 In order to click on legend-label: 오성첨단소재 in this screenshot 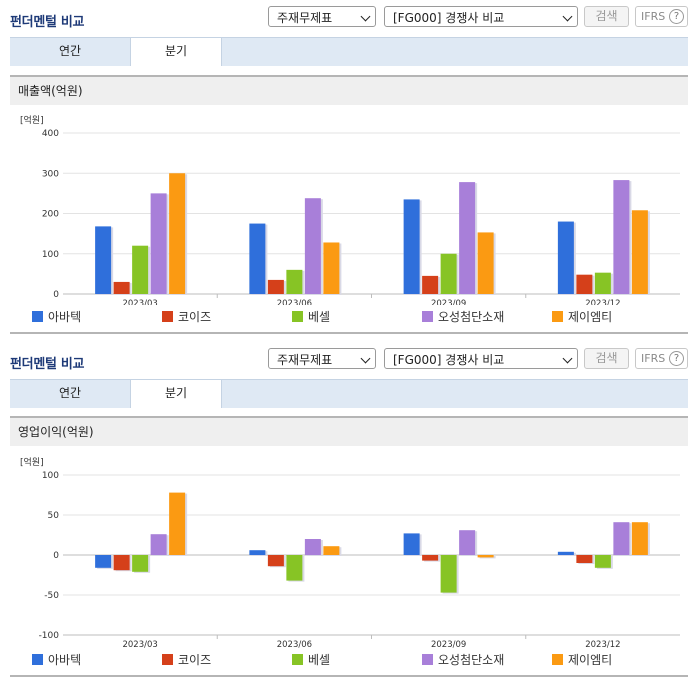, I will do `click(471, 317)`.